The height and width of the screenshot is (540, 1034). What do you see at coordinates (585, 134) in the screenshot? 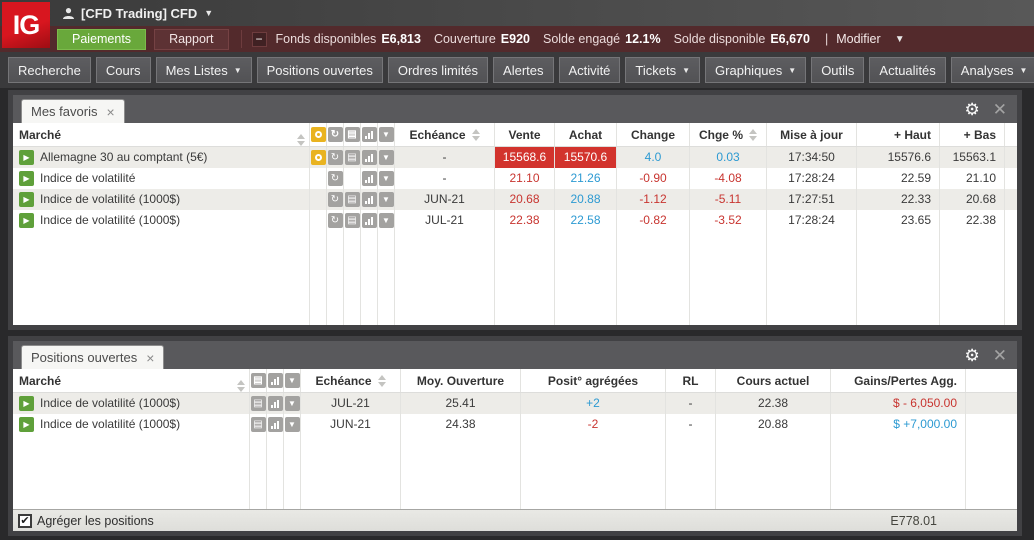
I see `column-header-achat: Achat` at bounding box center [585, 134].